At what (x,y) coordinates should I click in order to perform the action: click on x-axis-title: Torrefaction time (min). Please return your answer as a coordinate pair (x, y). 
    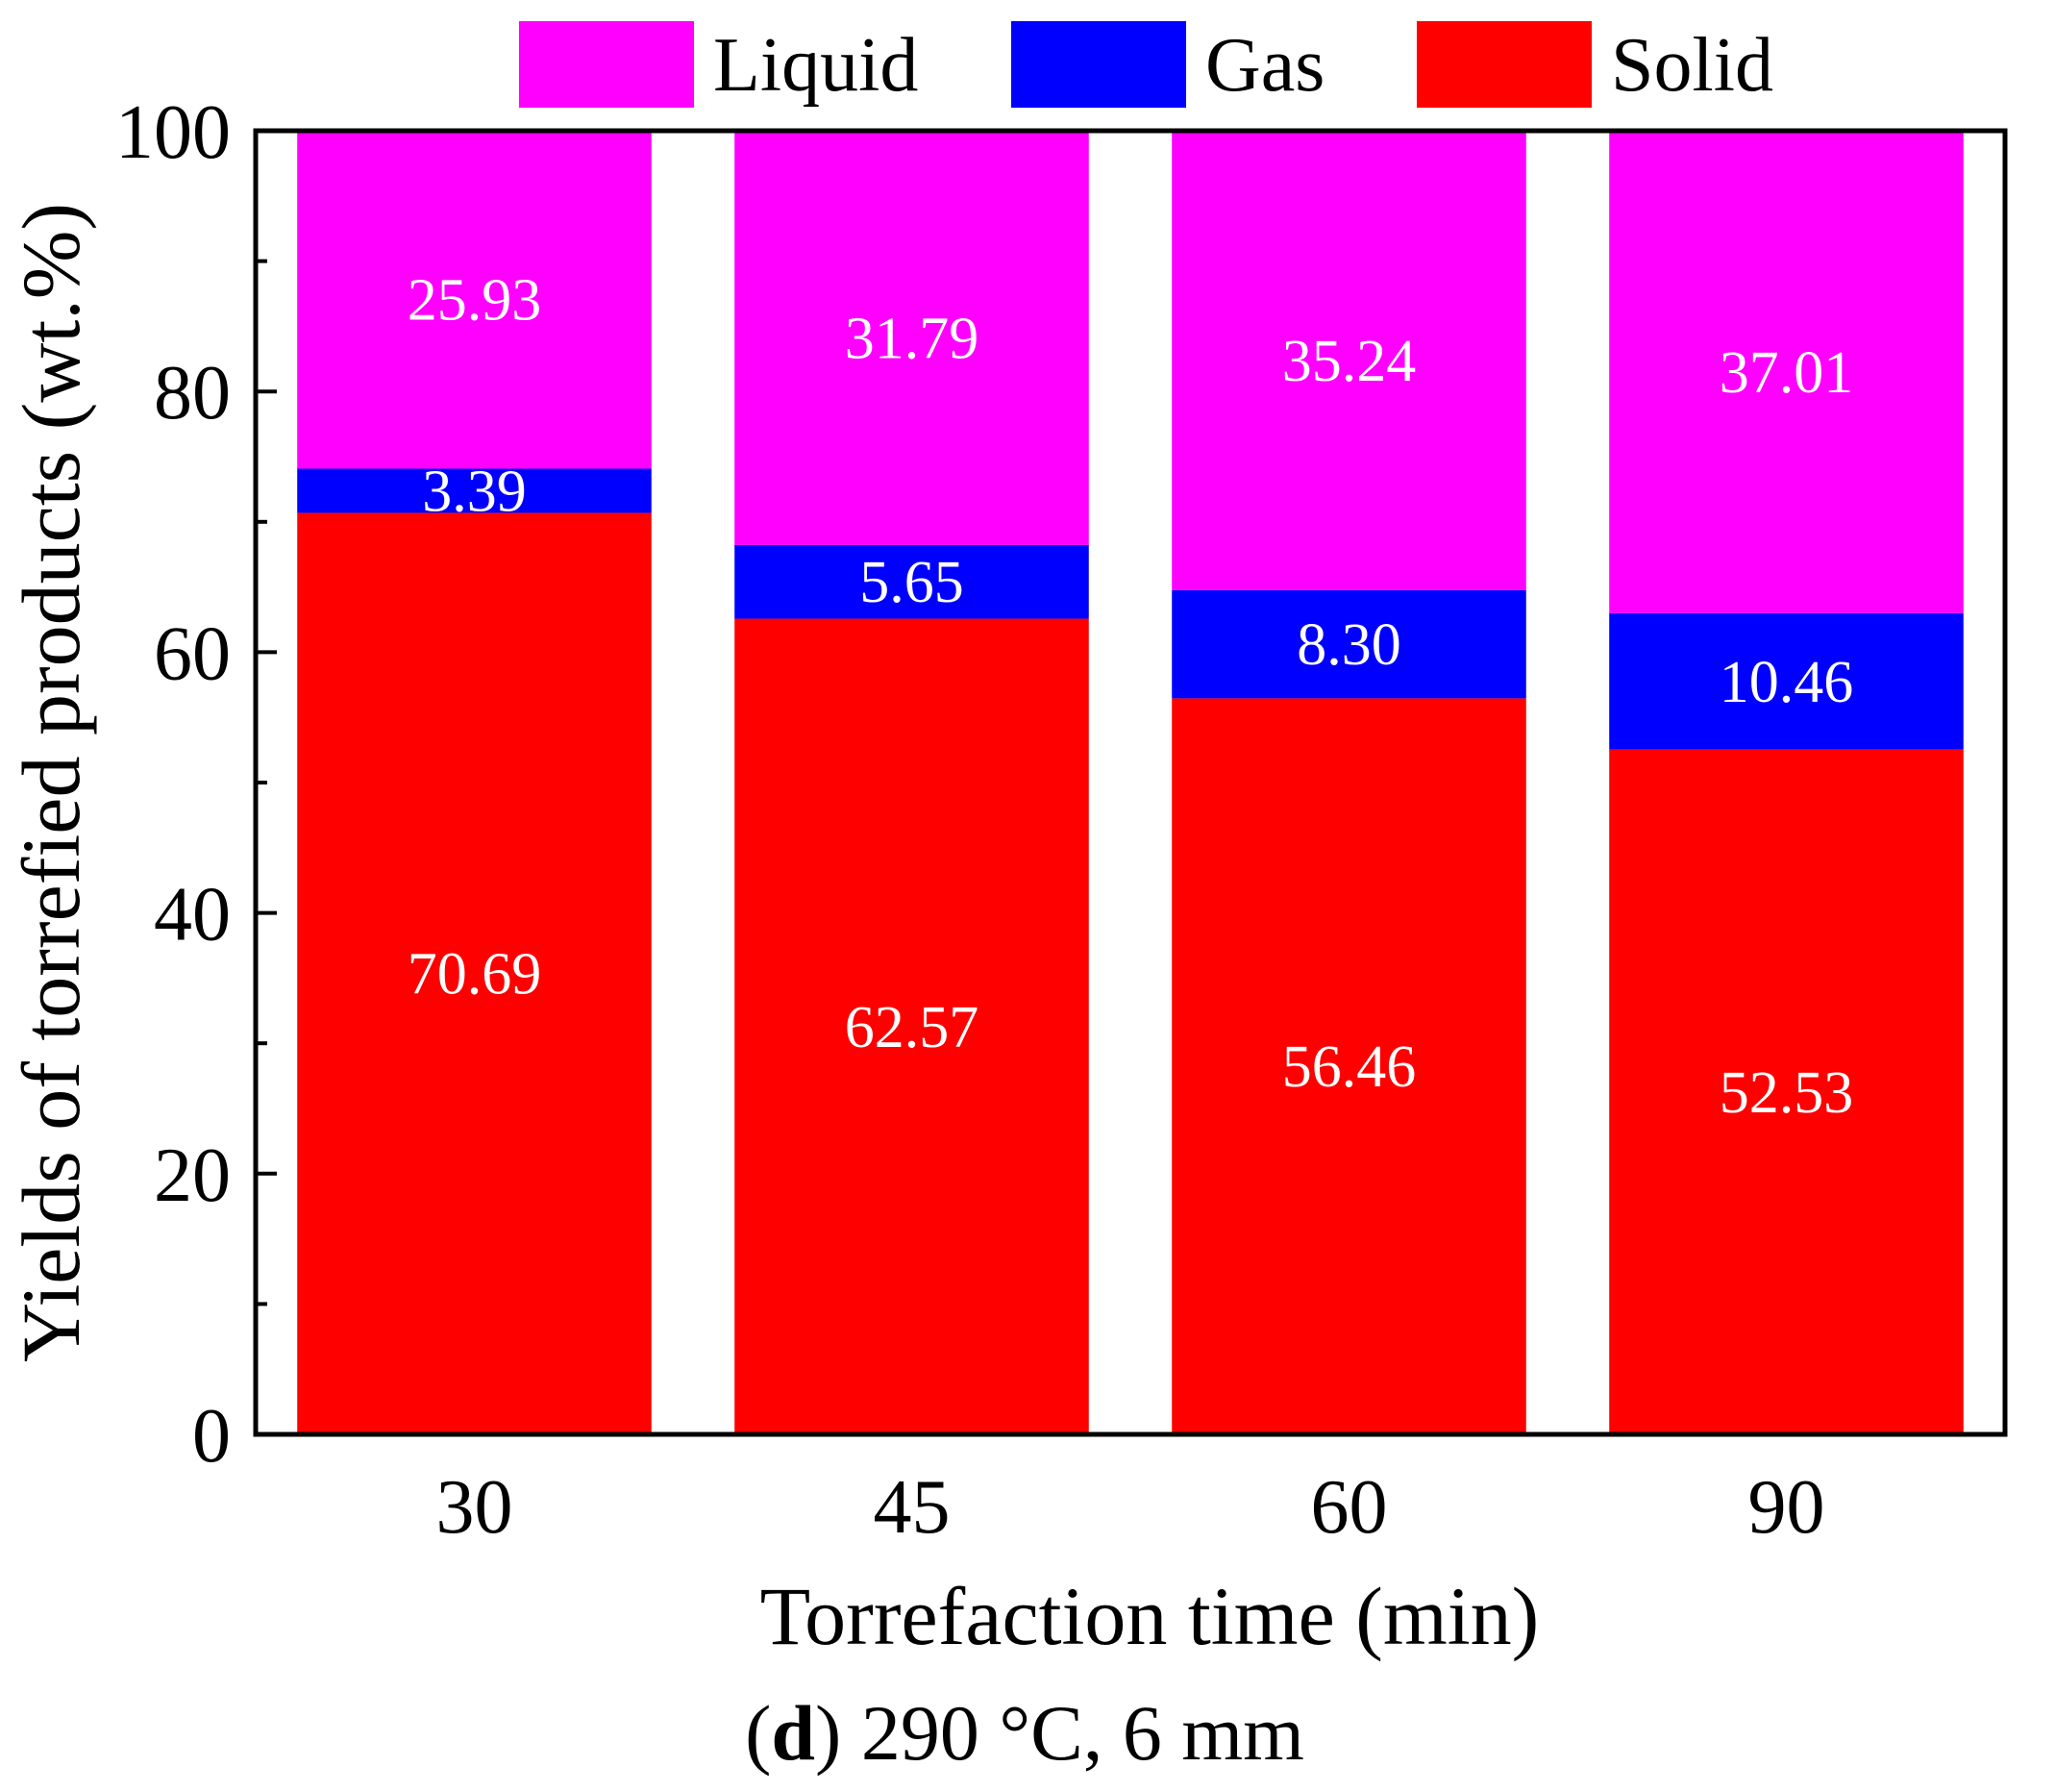
    Looking at the image, I should click on (1150, 1616).